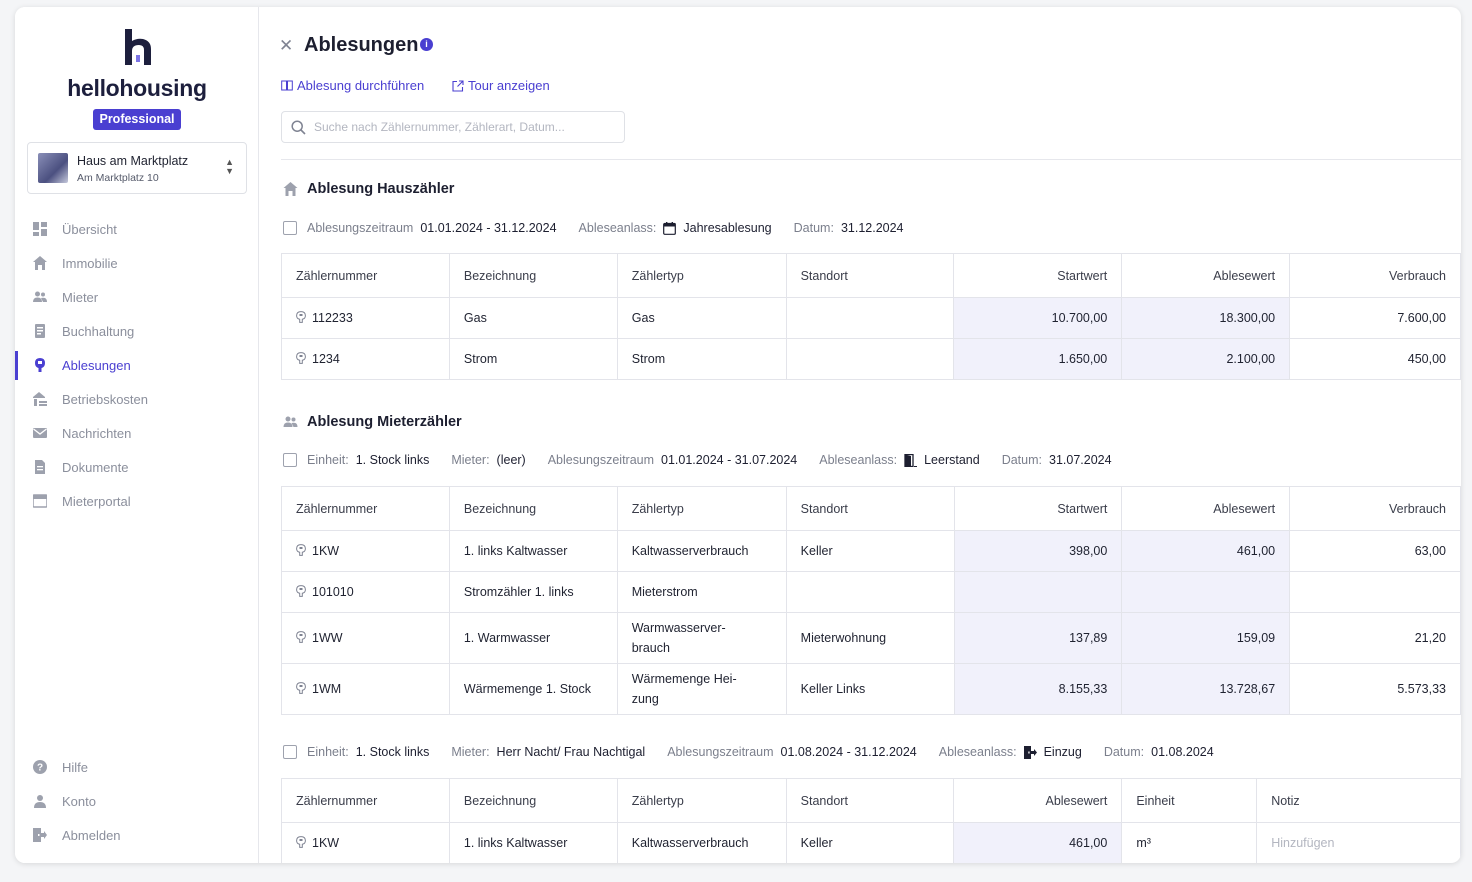 The width and height of the screenshot is (1472, 882). Describe the element at coordinates (95, 467) in the screenshot. I see `sidebar-item-label: Dokumente` at that location.